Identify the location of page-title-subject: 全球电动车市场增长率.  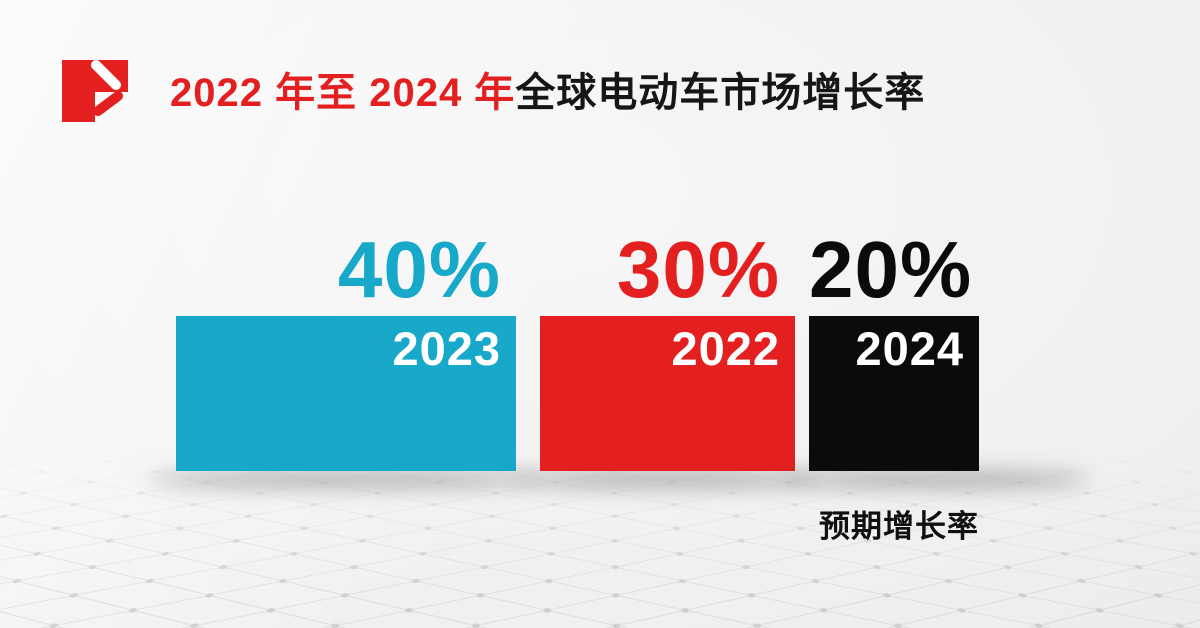
(720, 93).